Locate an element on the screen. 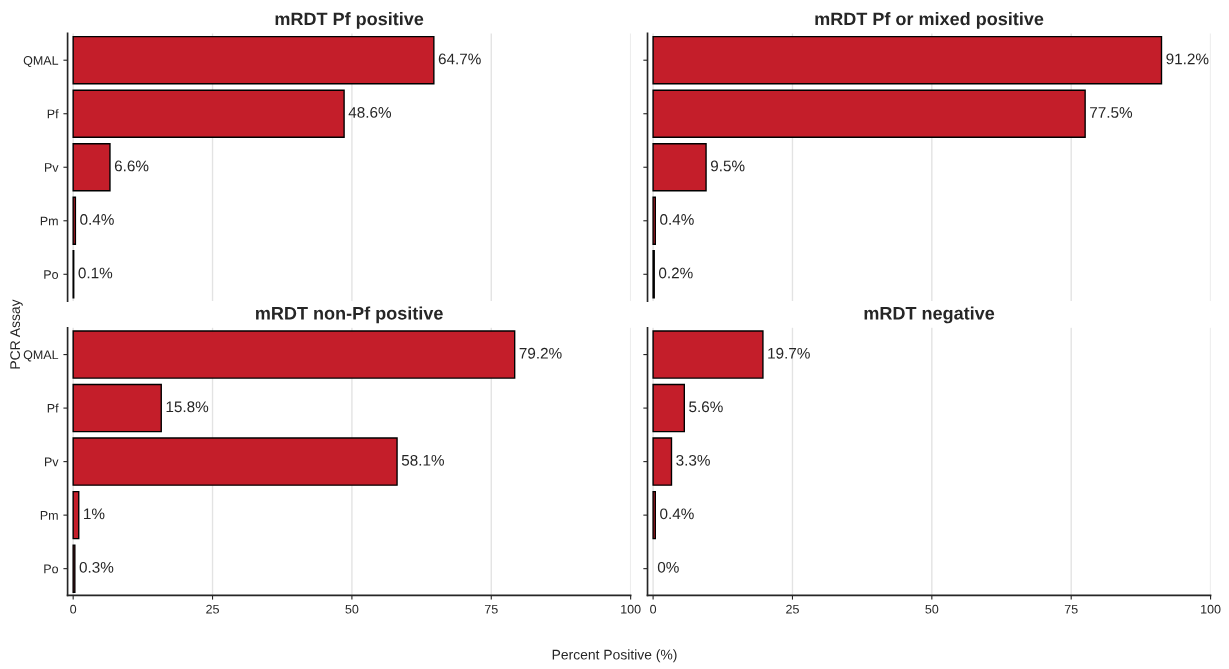 The width and height of the screenshot is (1229, 669). chart-title: mRDT non-Pf positive is located at coordinates (349, 315).